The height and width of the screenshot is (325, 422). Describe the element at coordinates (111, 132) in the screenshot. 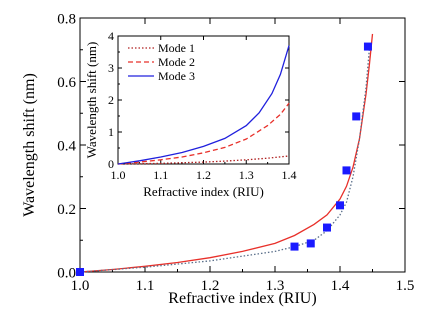

I see `inset-y-tick-label: 1` at that location.